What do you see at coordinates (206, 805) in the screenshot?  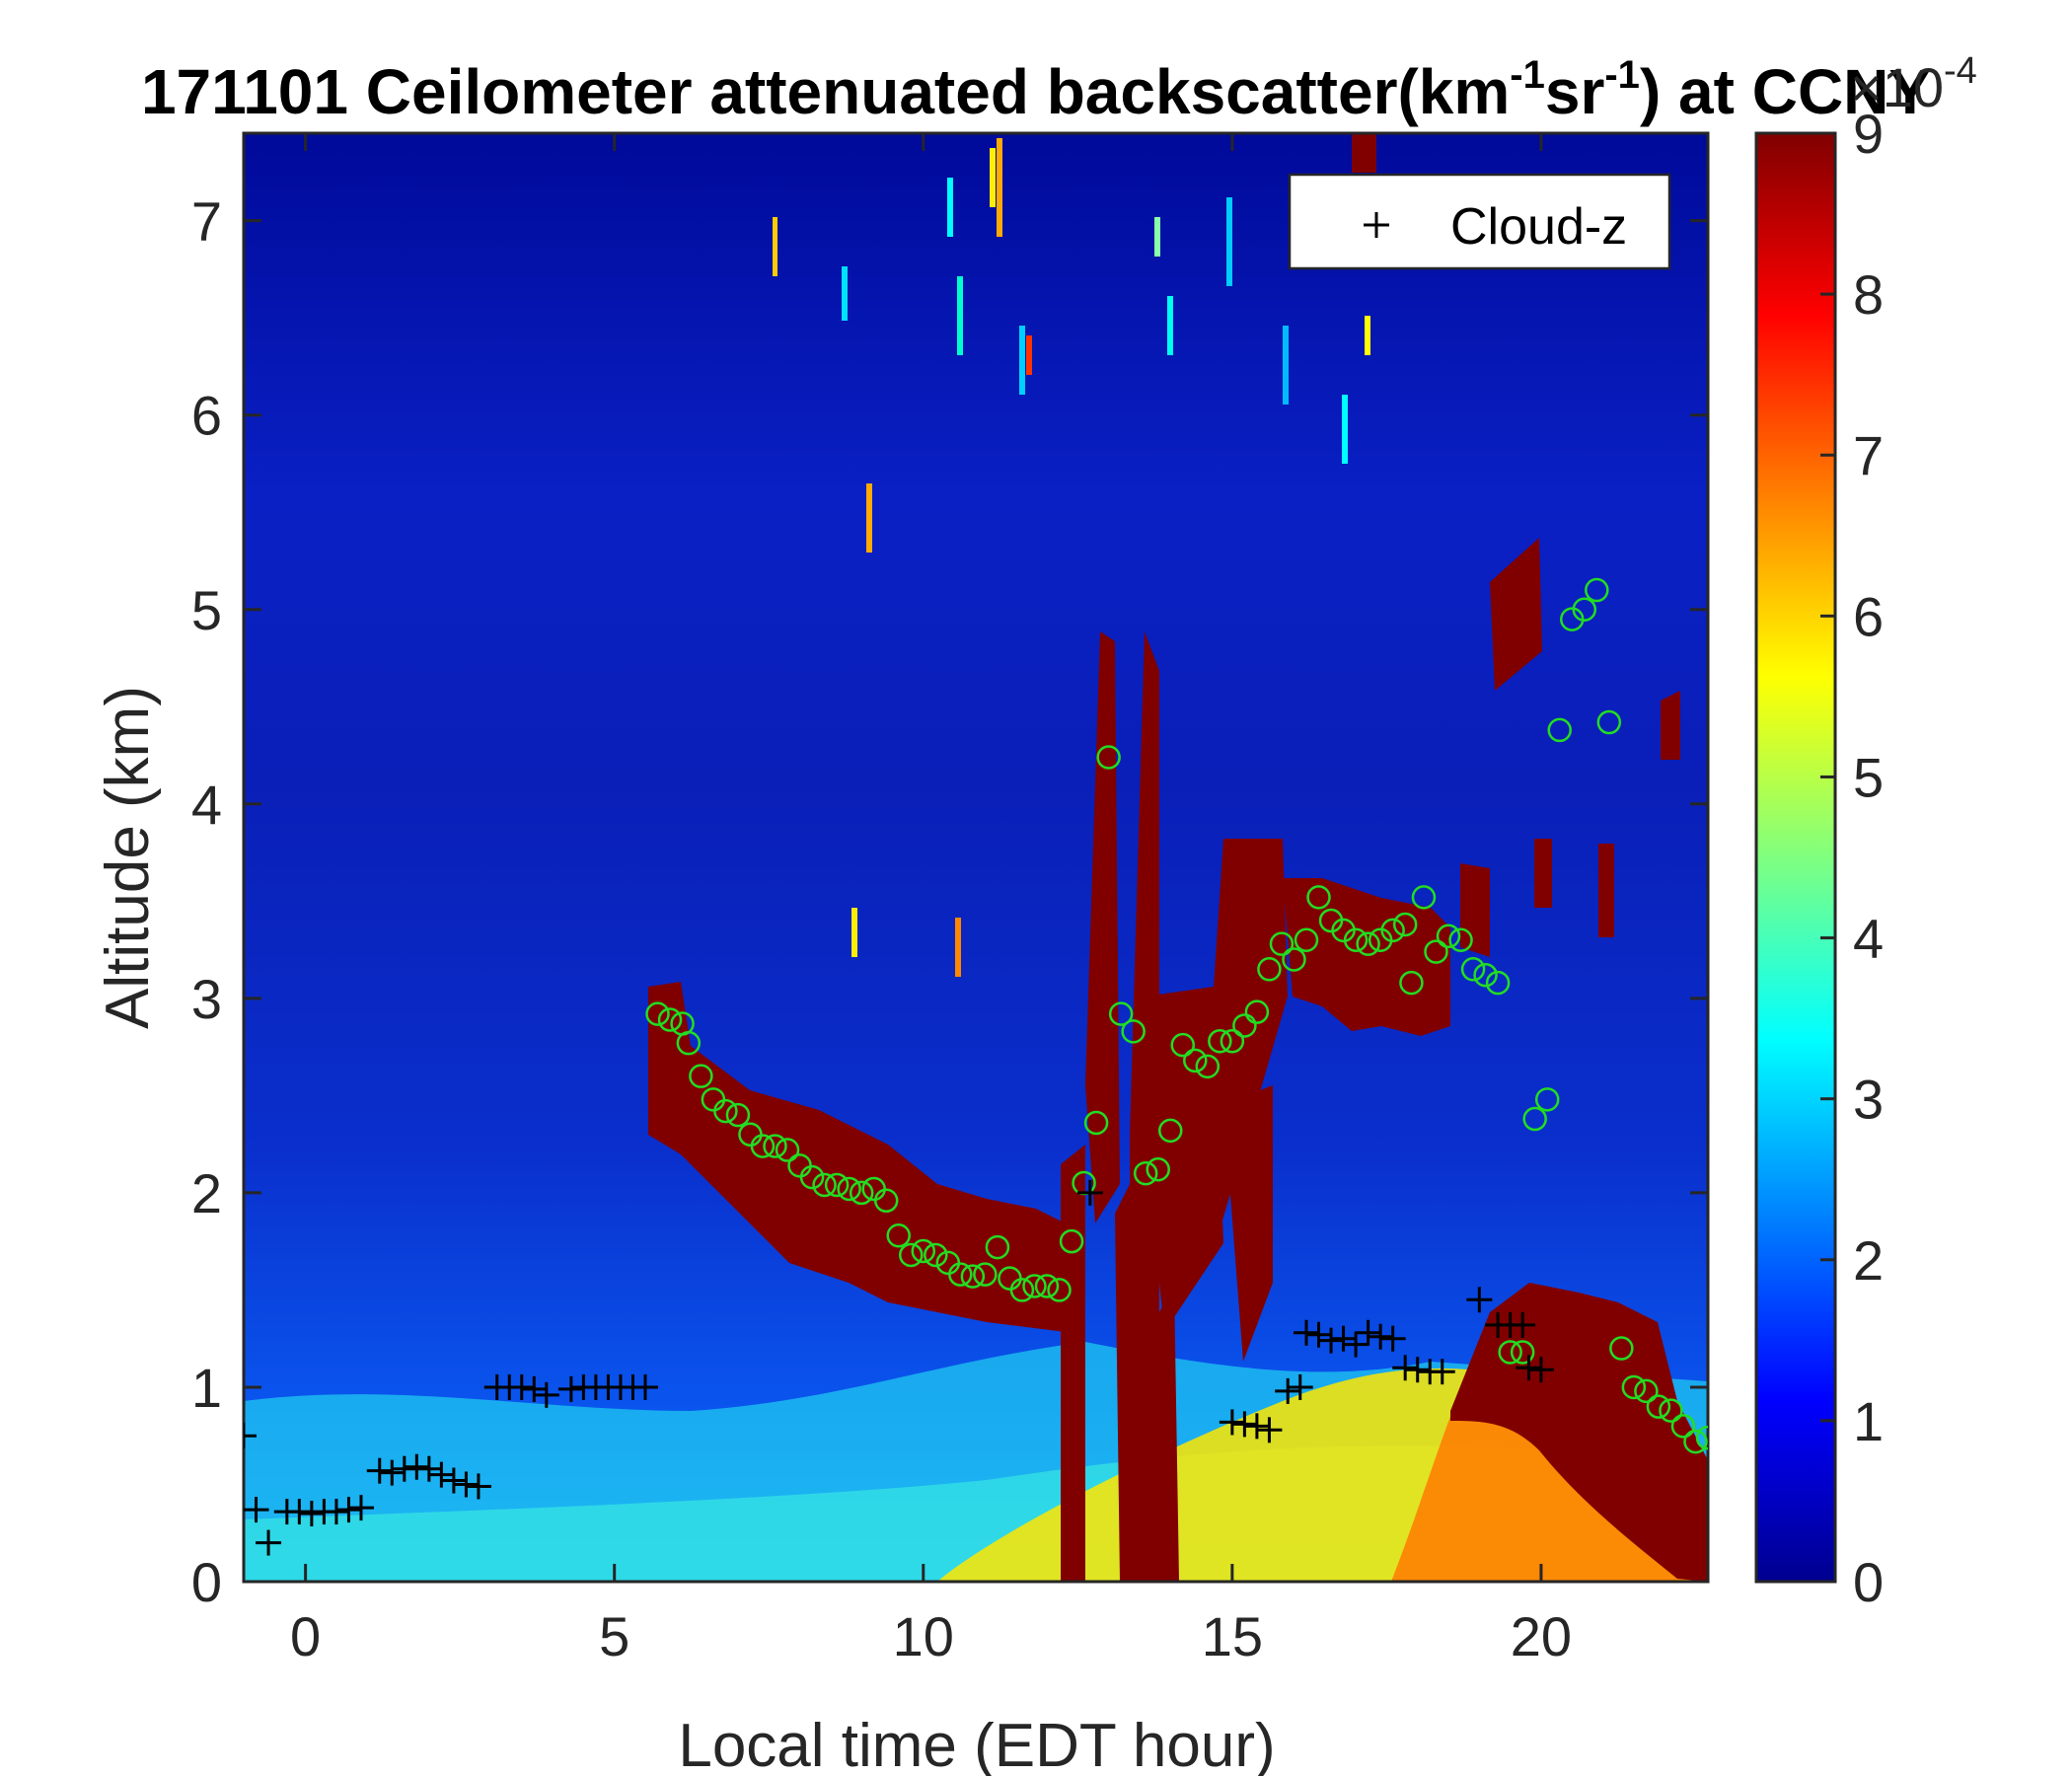 I see `y-tick-label: 4` at bounding box center [206, 805].